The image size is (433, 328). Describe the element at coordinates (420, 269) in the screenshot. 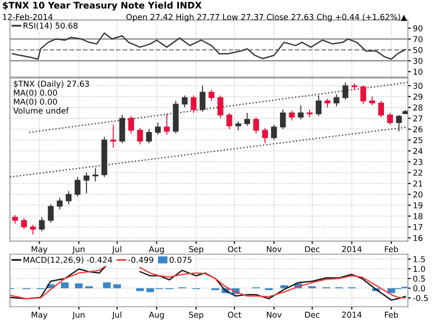

I see `y-tick-label: 1.0` at that location.